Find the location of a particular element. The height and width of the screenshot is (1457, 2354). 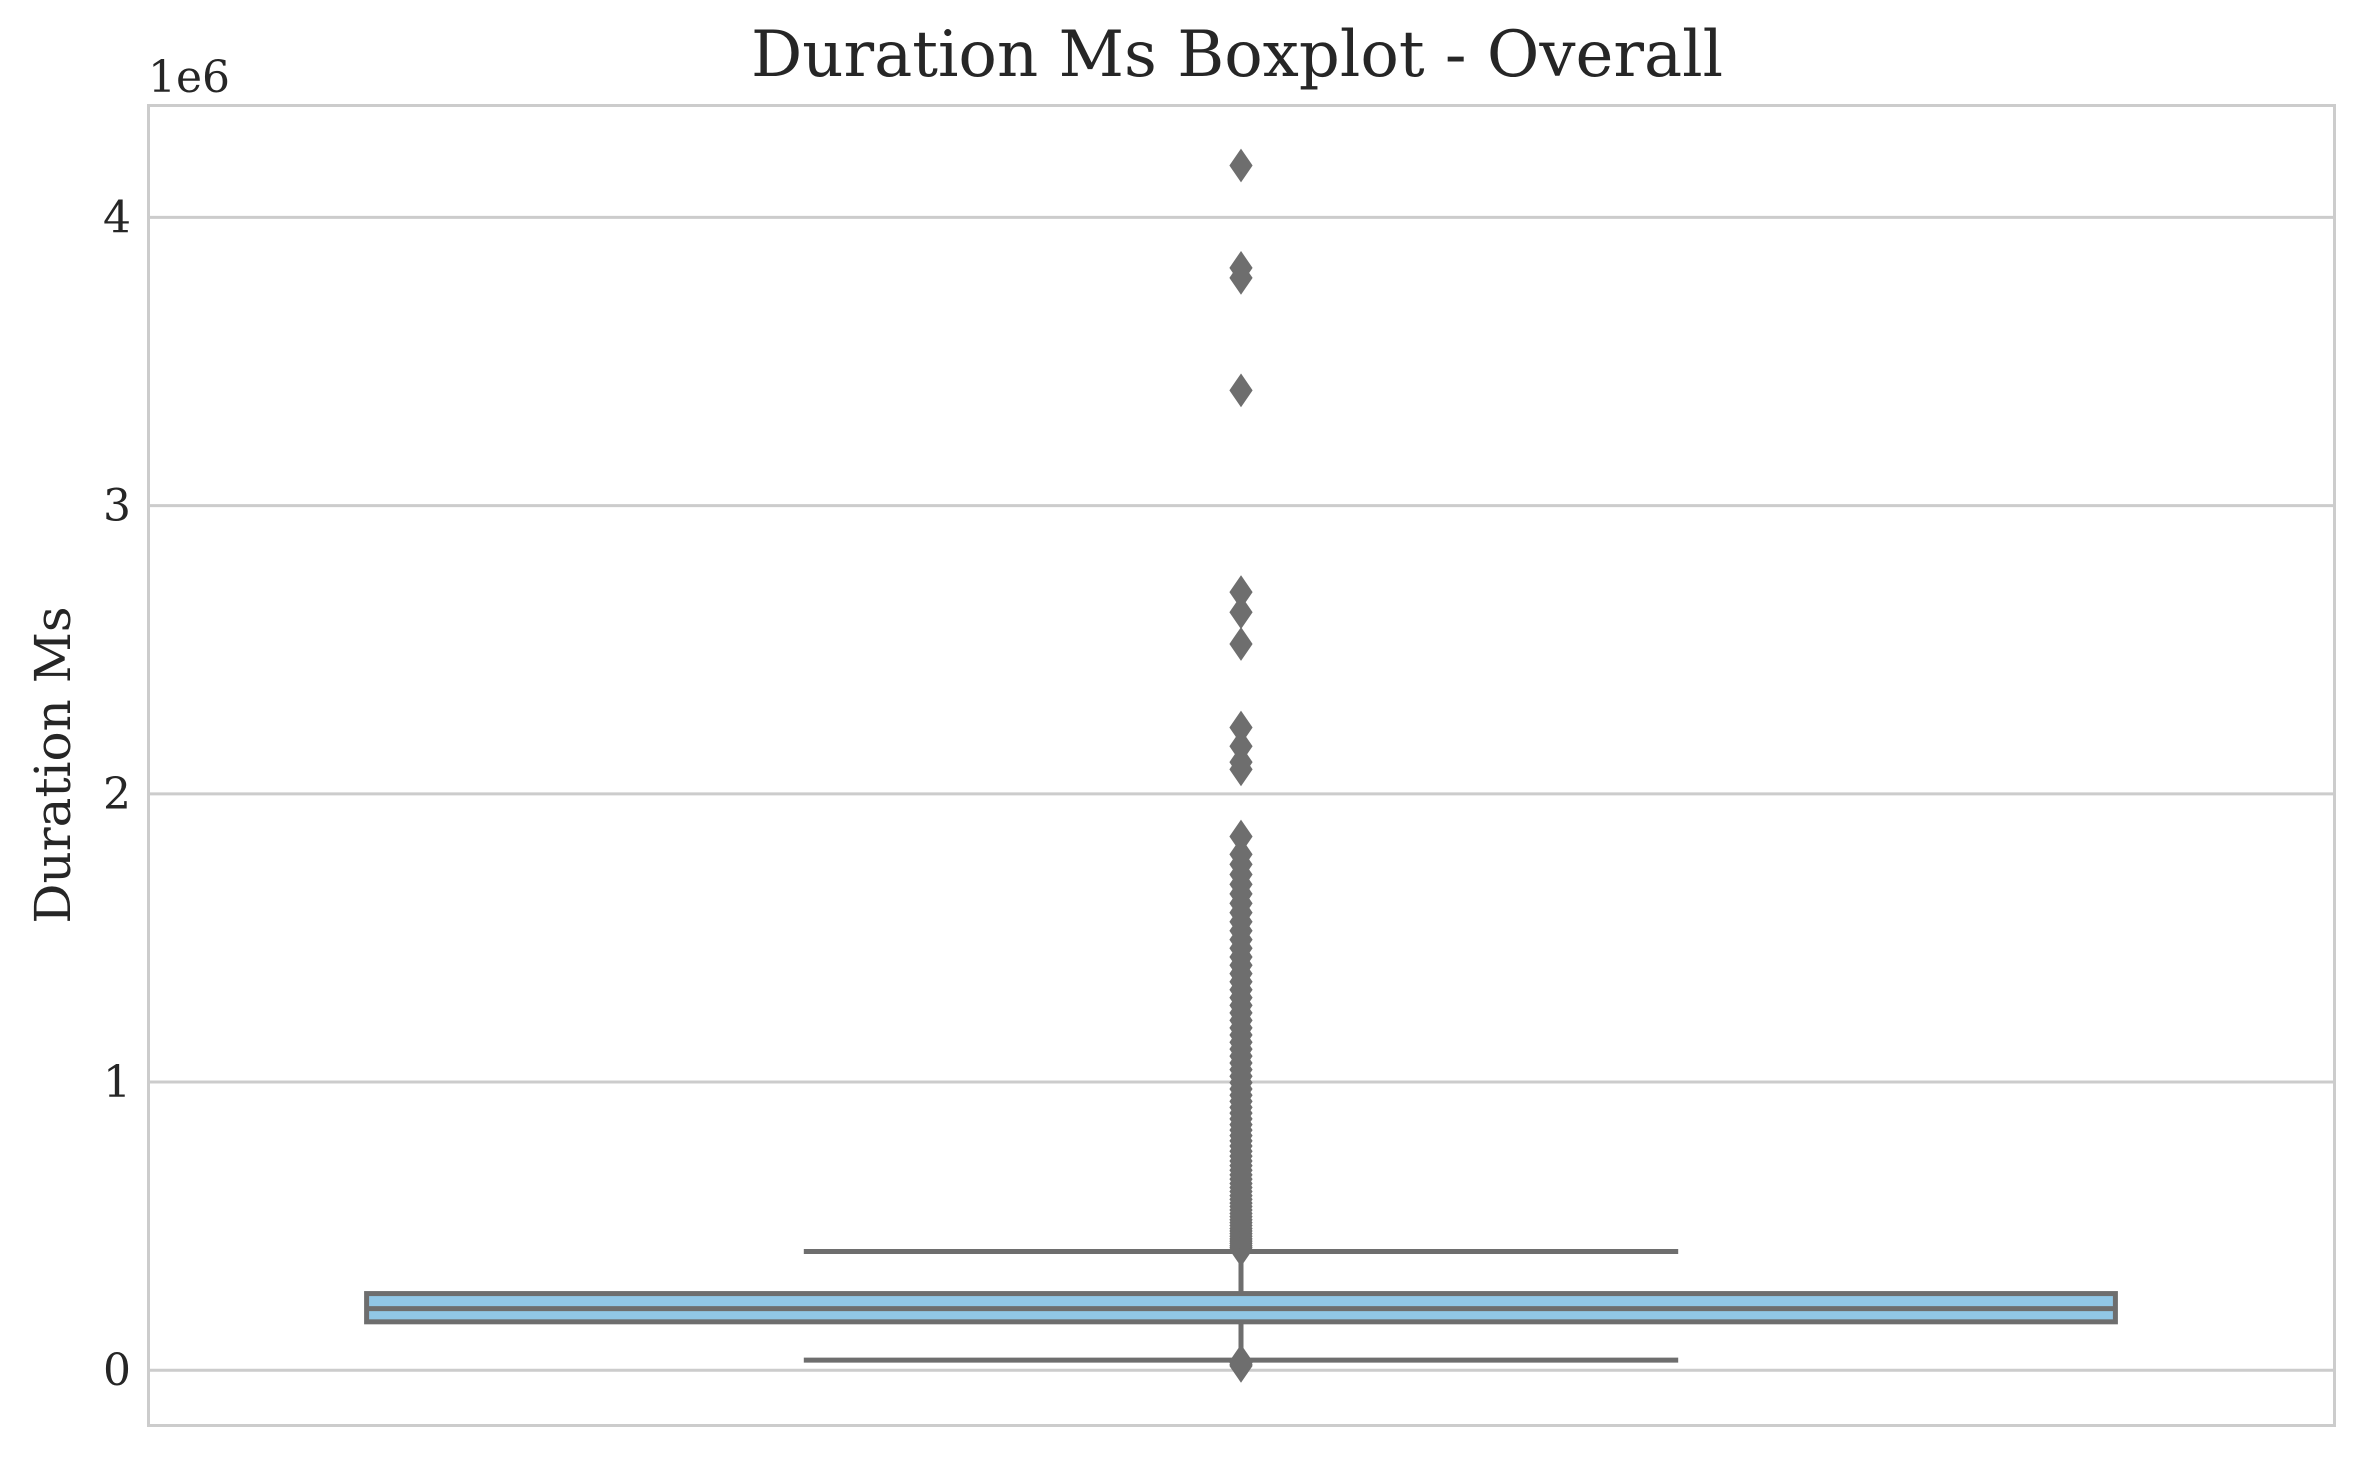

y-tick-label: 0 is located at coordinates (117, 1370).